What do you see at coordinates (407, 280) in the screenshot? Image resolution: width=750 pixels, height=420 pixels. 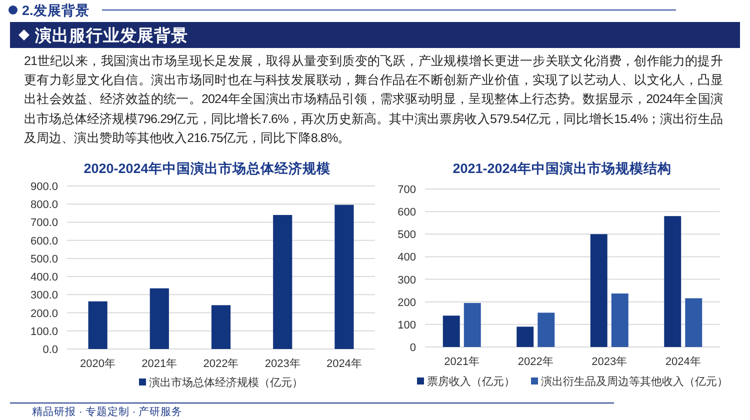 I see `y-tick-label: 300` at bounding box center [407, 280].